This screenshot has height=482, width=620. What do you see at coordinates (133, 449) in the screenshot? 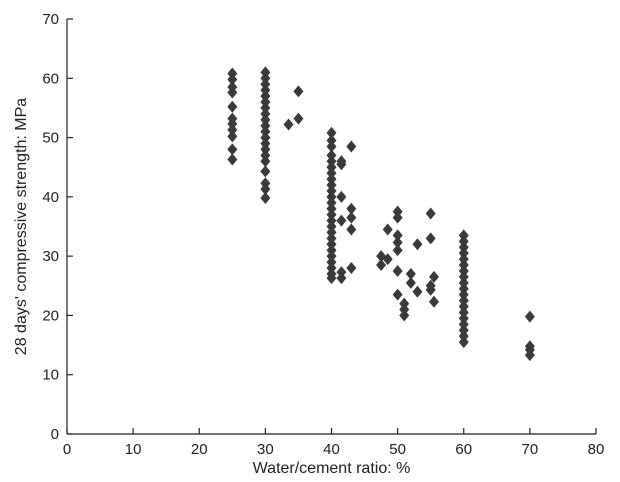
I see `x-tick-label: 10` at bounding box center [133, 449].